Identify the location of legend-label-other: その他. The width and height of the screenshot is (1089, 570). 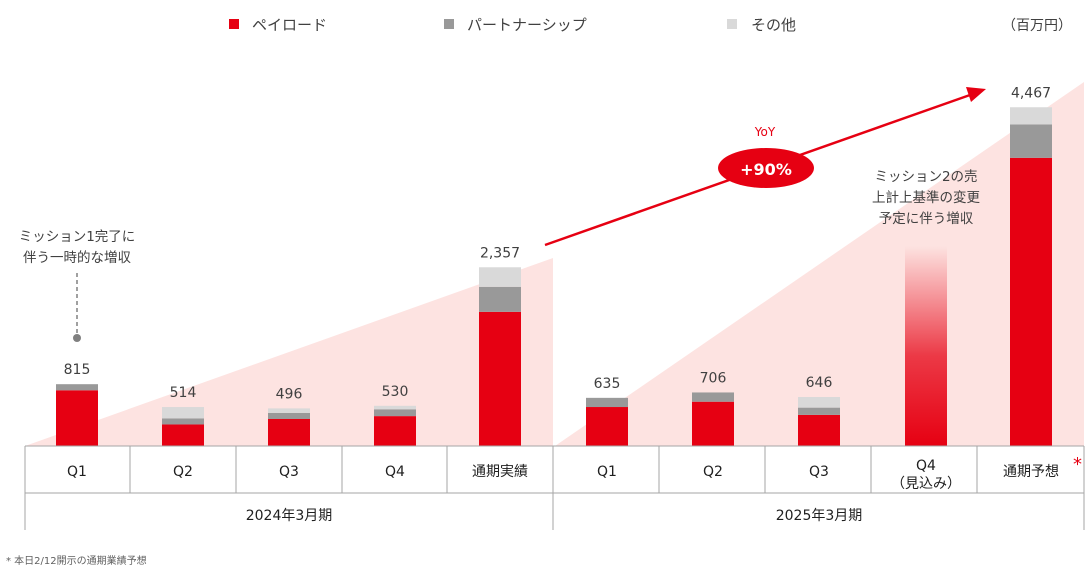
(773, 25).